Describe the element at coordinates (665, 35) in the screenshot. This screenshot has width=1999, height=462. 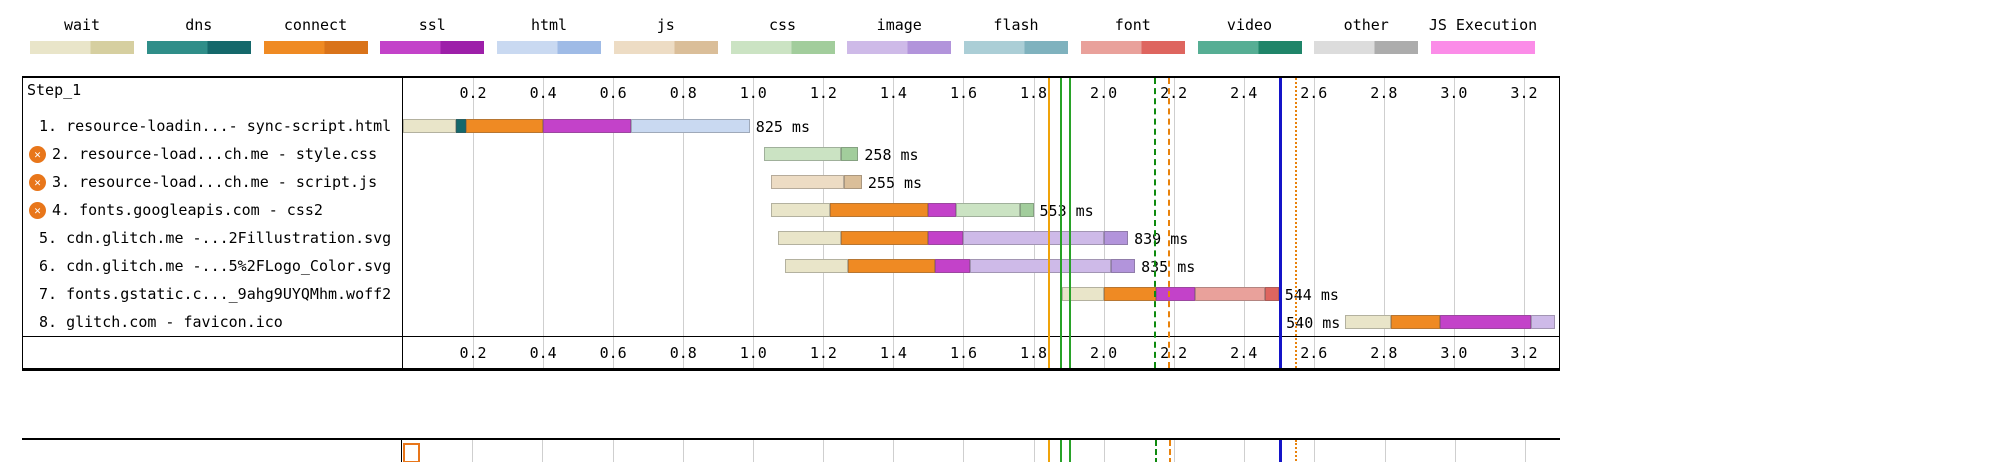
I see `legend-item-js: js` at that location.